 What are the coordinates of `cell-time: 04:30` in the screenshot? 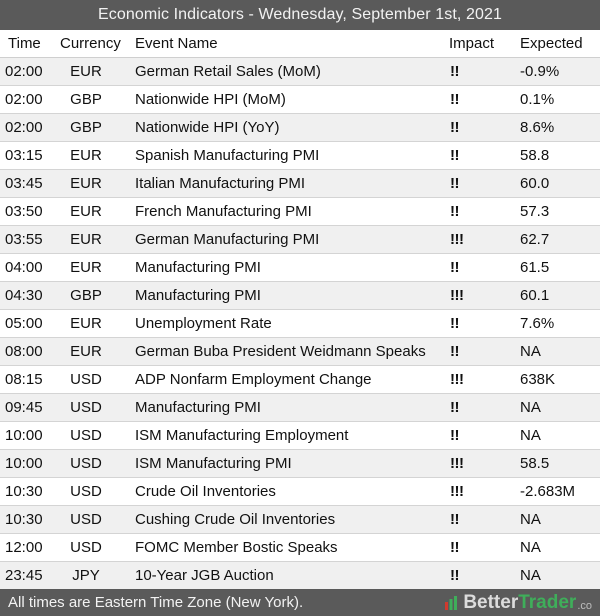 It's located at (24, 295).